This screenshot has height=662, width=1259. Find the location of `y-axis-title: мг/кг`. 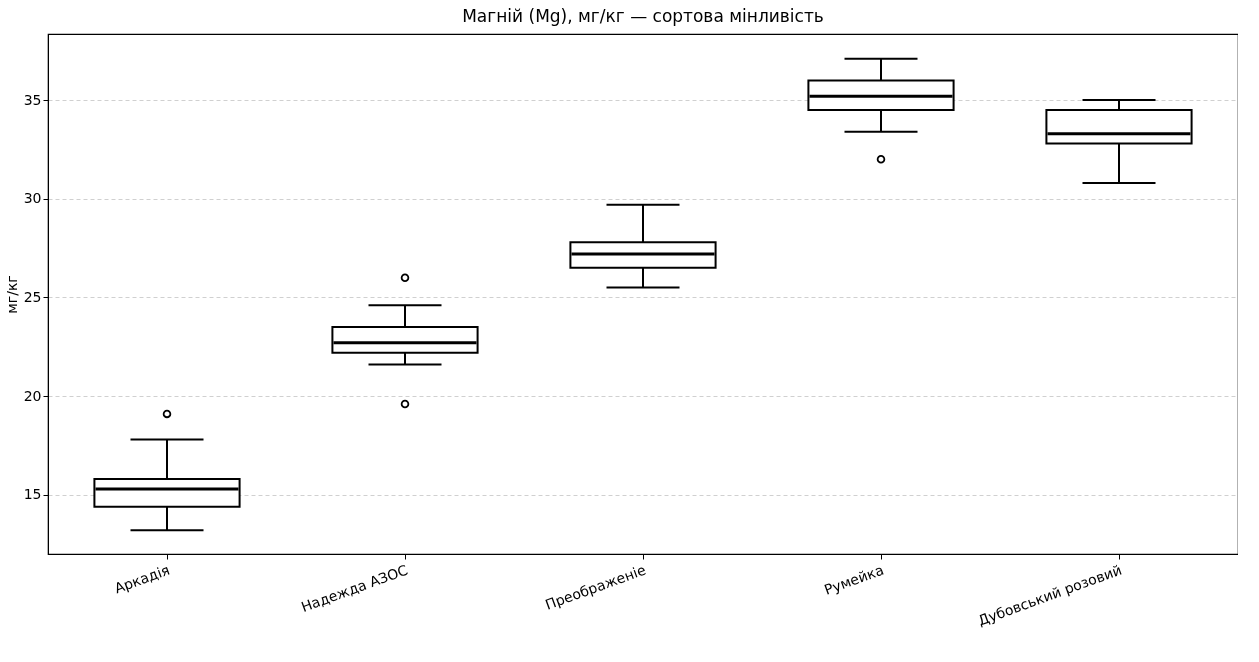

y-axis-title: мг/кг is located at coordinates (11, 294).